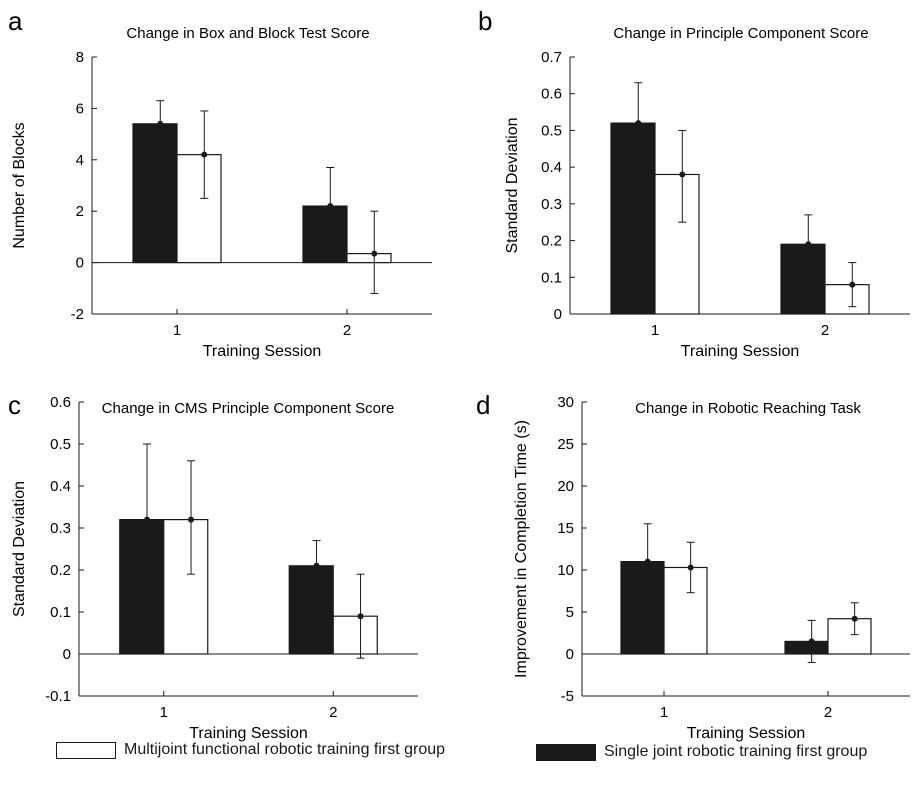 The image size is (916, 788). Describe the element at coordinates (565, 570) in the screenshot. I see `y-tick-label: 10` at that location.